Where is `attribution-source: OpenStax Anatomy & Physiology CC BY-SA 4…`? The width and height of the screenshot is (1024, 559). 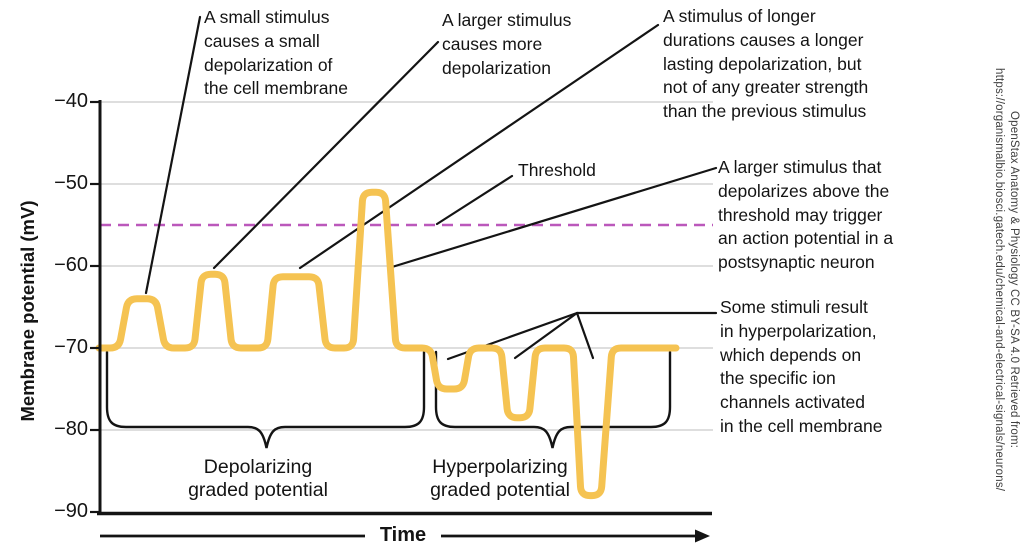
attribution-source: OpenStax Anatomy & Physiology CC BY-SA 4… is located at coordinates (1014, 279).